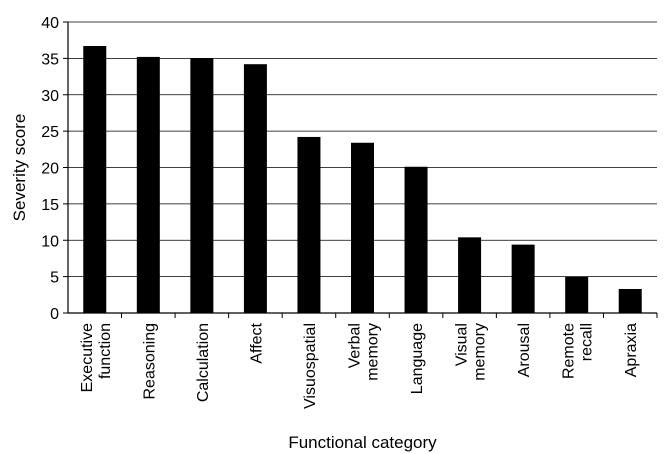  What do you see at coordinates (50, 59) in the screenshot?
I see `y-tick-label: 35` at bounding box center [50, 59].